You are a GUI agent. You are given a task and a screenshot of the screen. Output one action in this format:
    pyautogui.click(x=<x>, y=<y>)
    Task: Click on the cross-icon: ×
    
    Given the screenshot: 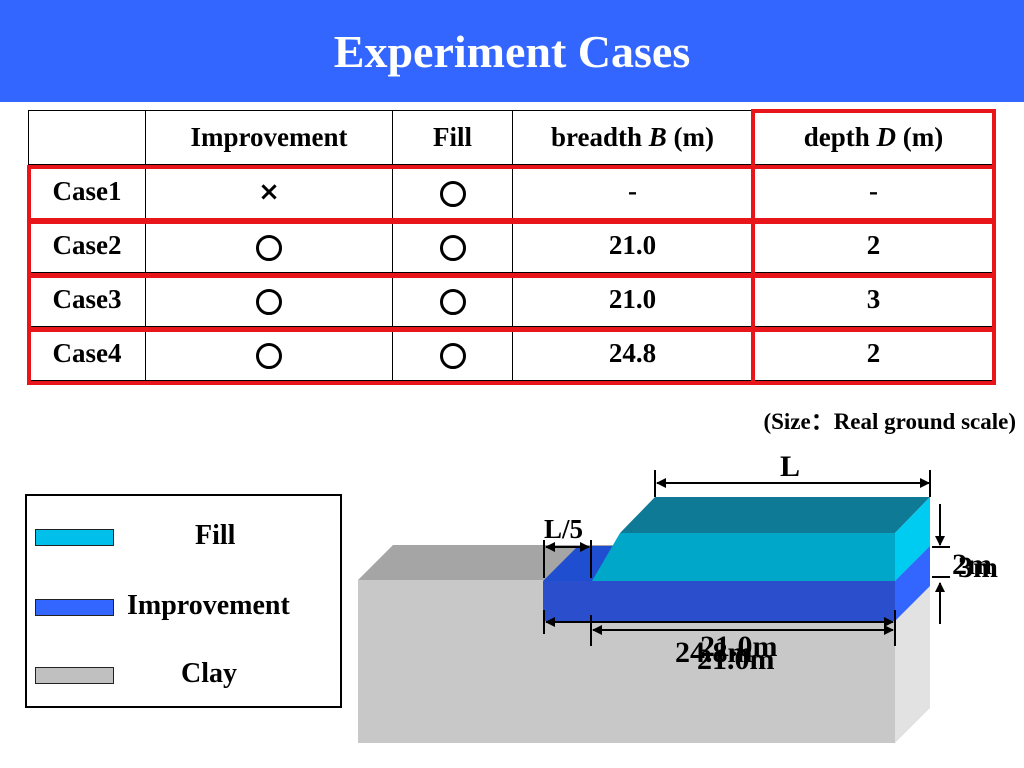 What is the action you would take?
    pyautogui.click(x=269, y=192)
    